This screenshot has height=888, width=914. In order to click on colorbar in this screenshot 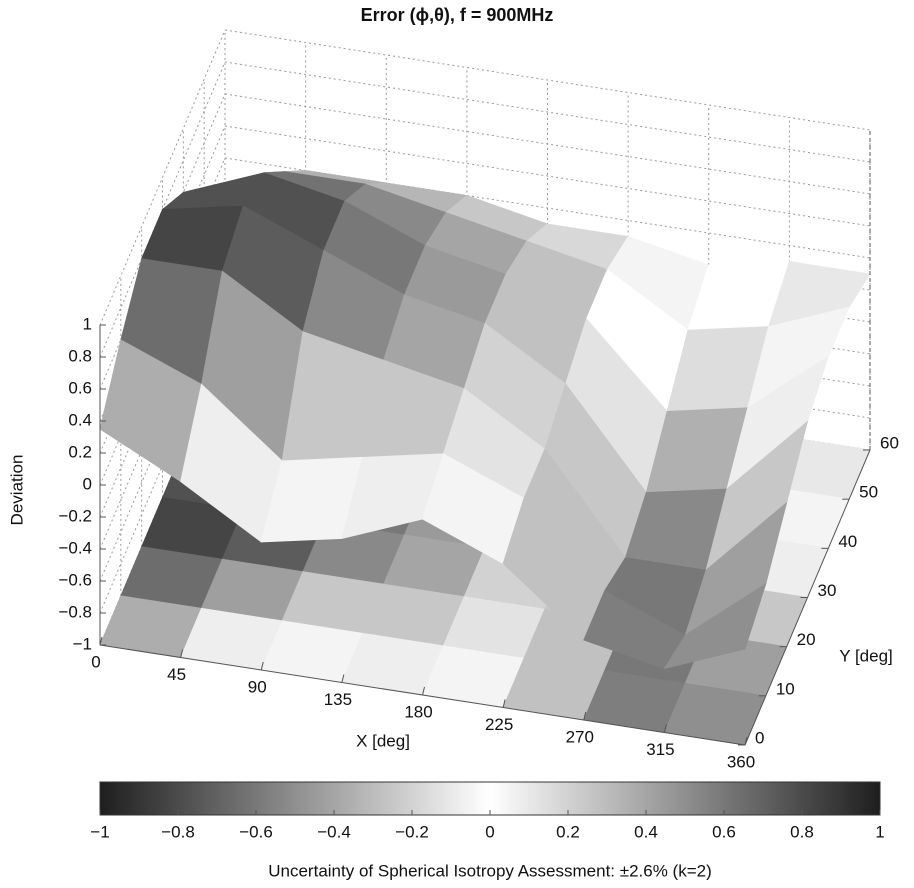, I will do `click(490, 798)`.